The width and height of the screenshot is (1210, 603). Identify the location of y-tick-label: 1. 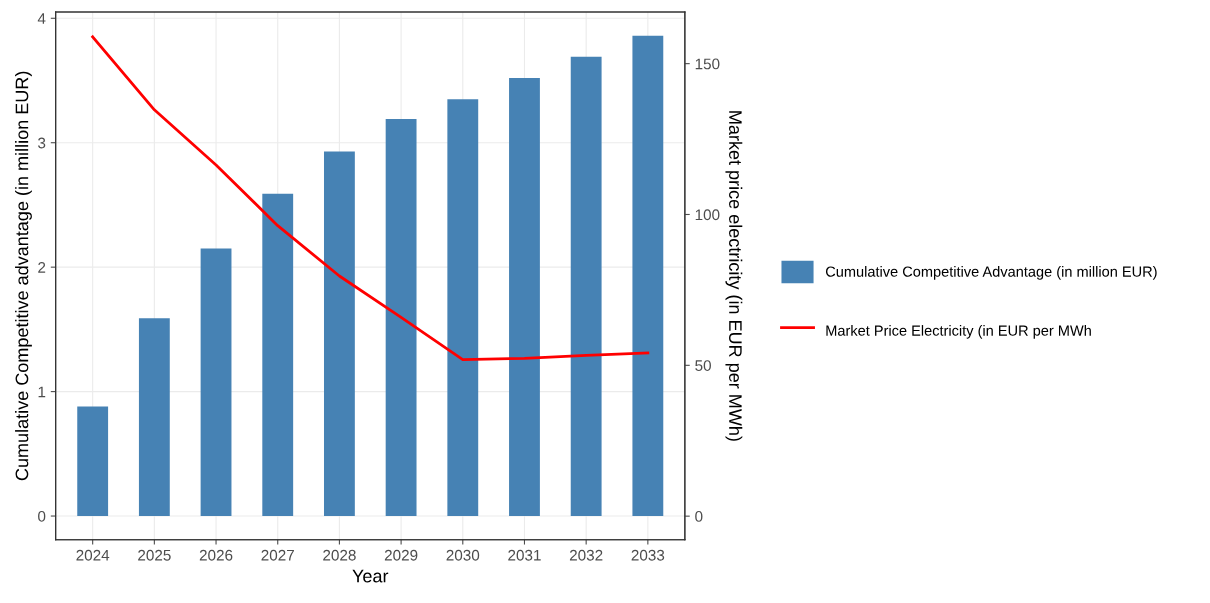
(42, 392).